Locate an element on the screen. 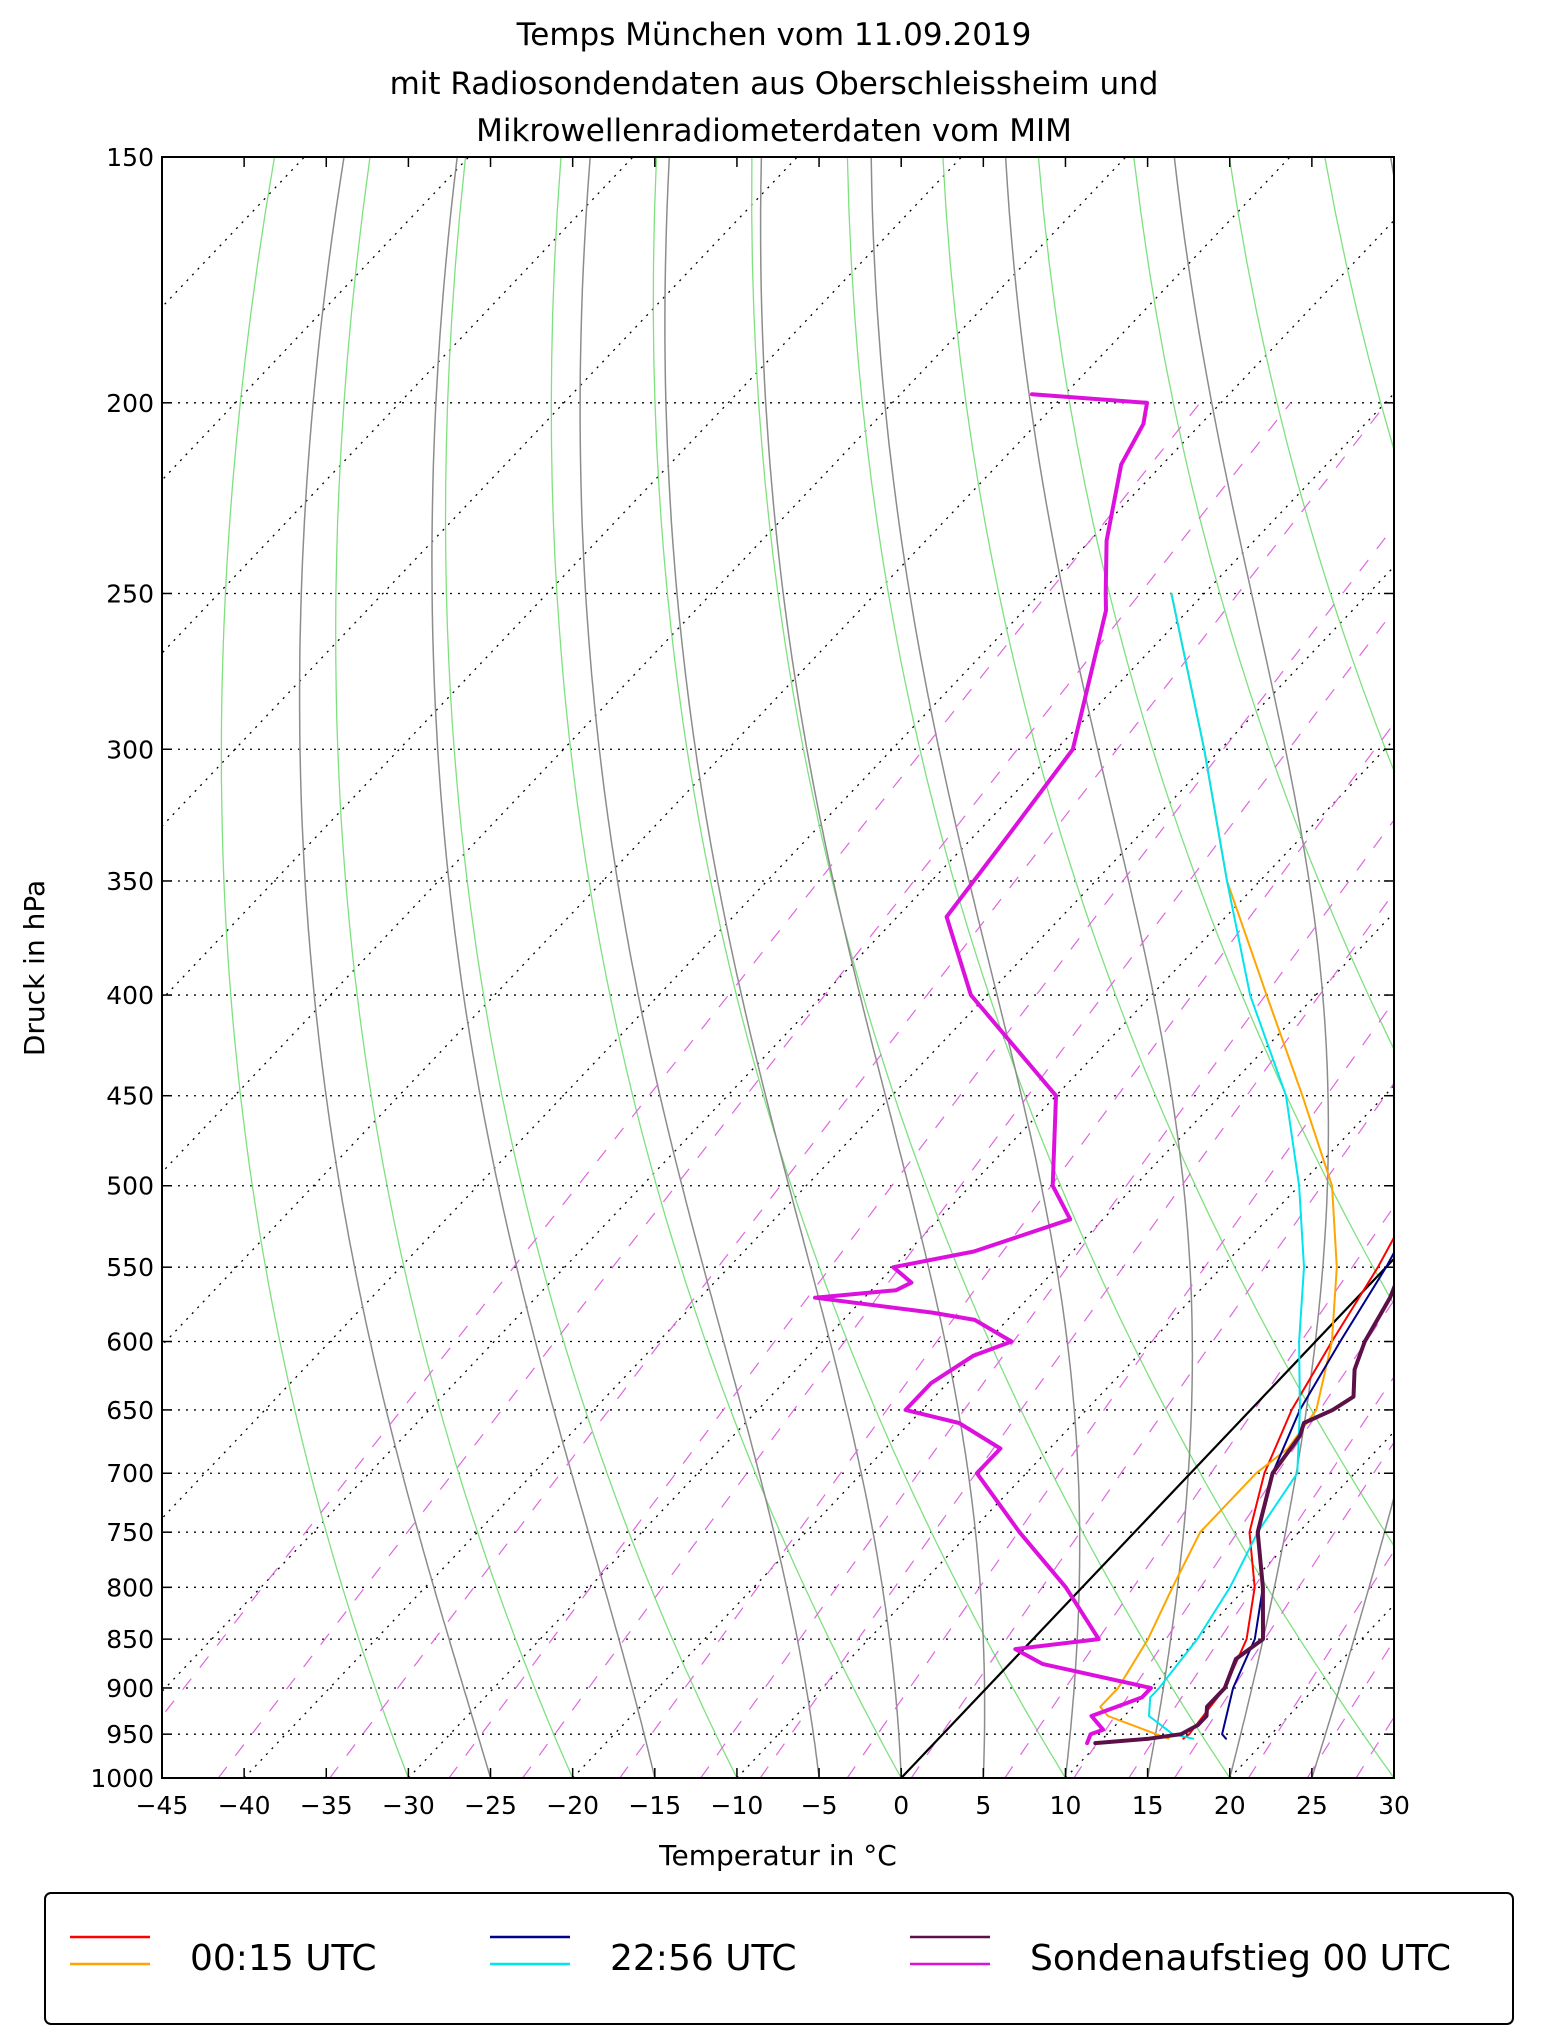 The image size is (1542, 2032). y-tick-label: 900 is located at coordinates (130, 1688).